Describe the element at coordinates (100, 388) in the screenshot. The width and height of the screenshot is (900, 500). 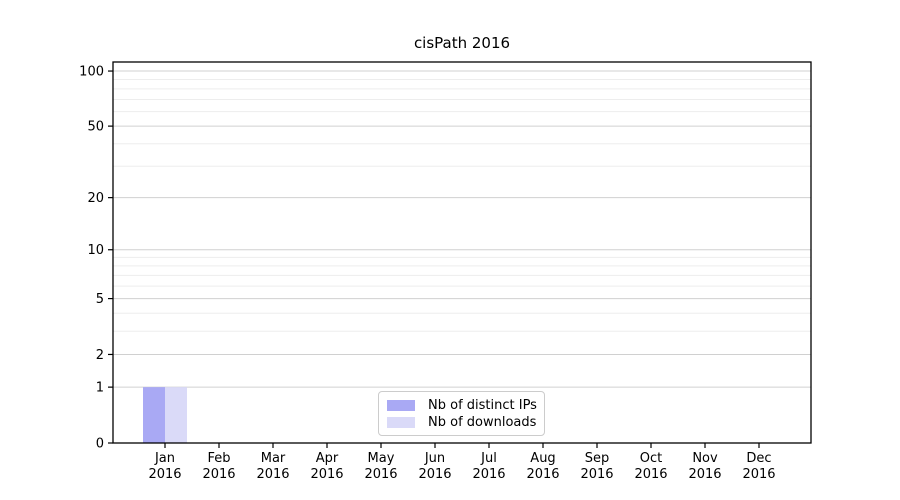
I see `y-tick-label: 1` at that location.